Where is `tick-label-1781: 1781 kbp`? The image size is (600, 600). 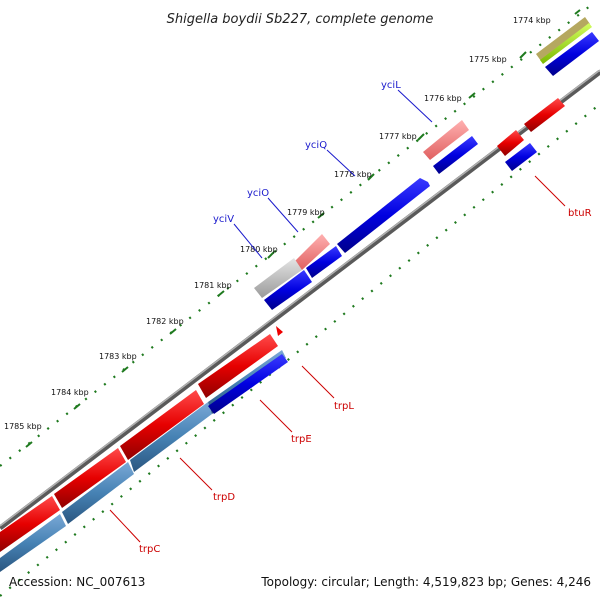 tick-label-1781: 1781 kbp is located at coordinates (213, 285).